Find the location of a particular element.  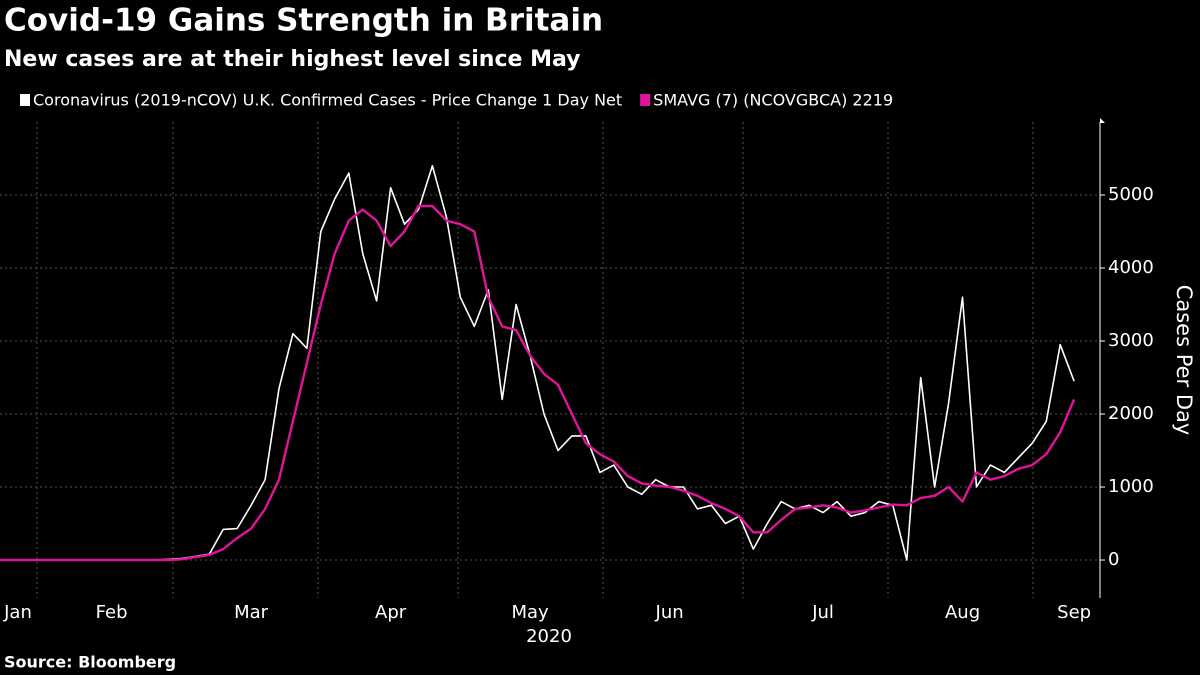

x-tick-label: Jun is located at coordinates (669, 612).